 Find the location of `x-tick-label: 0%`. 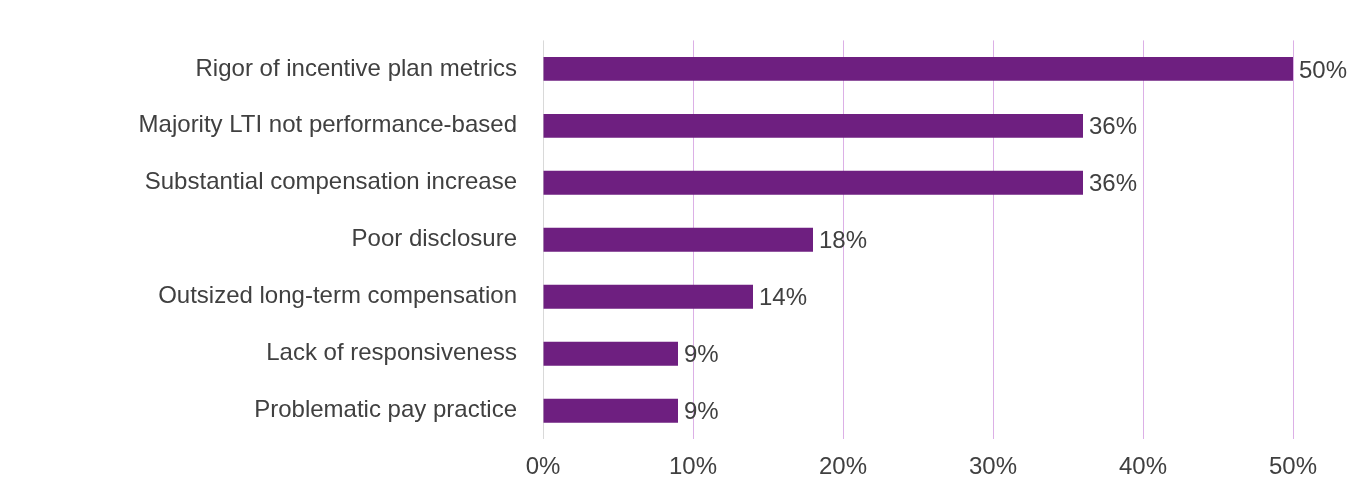

x-tick-label: 0% is located at coordinates (543, 466).